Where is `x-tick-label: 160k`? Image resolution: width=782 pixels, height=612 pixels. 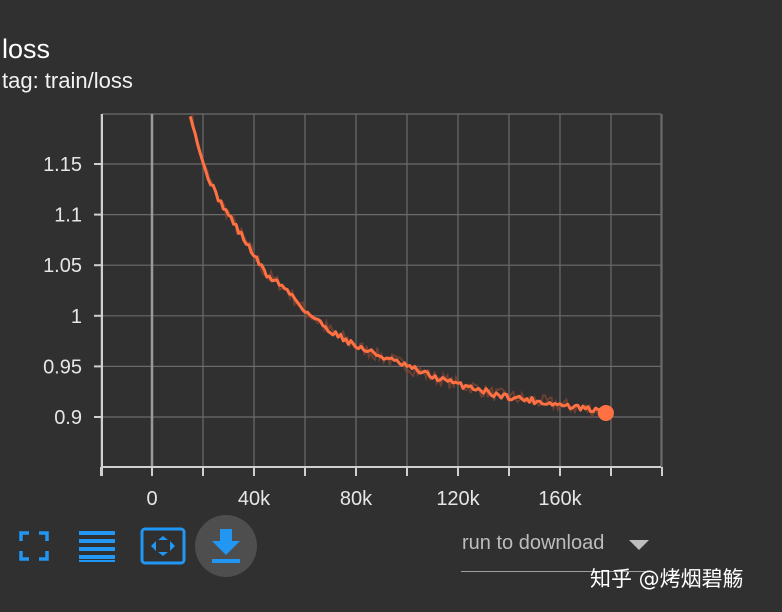
x-tick-label: 160k is located at coordinates (560, 499).